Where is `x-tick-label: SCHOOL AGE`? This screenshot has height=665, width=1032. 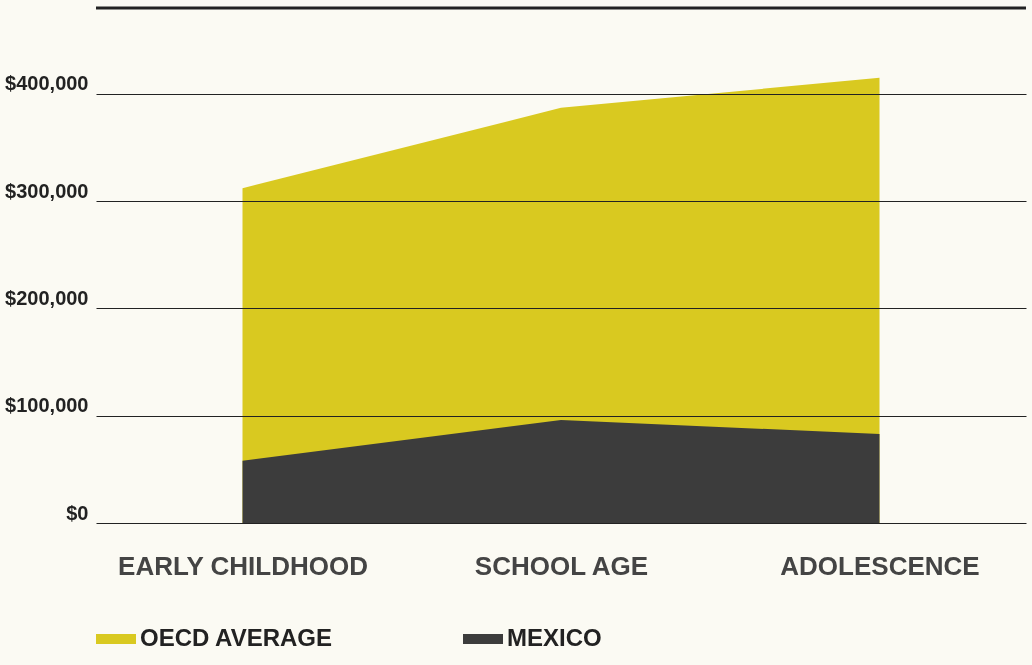 x-tick-label: SCHOOL AGE is located at coordinates (561, 565).